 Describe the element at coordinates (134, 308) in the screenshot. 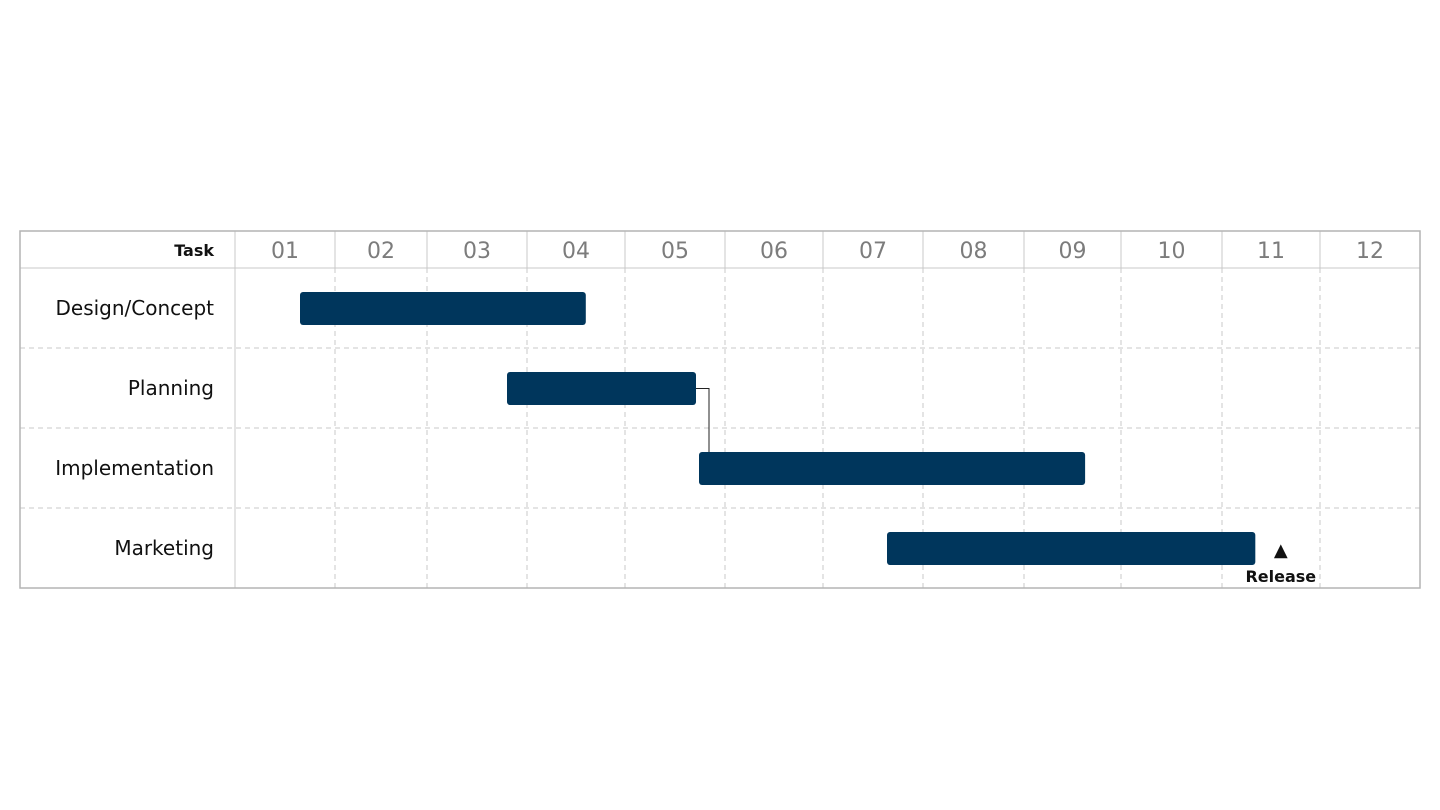

I see `task-label: Design/Concept` at that location.